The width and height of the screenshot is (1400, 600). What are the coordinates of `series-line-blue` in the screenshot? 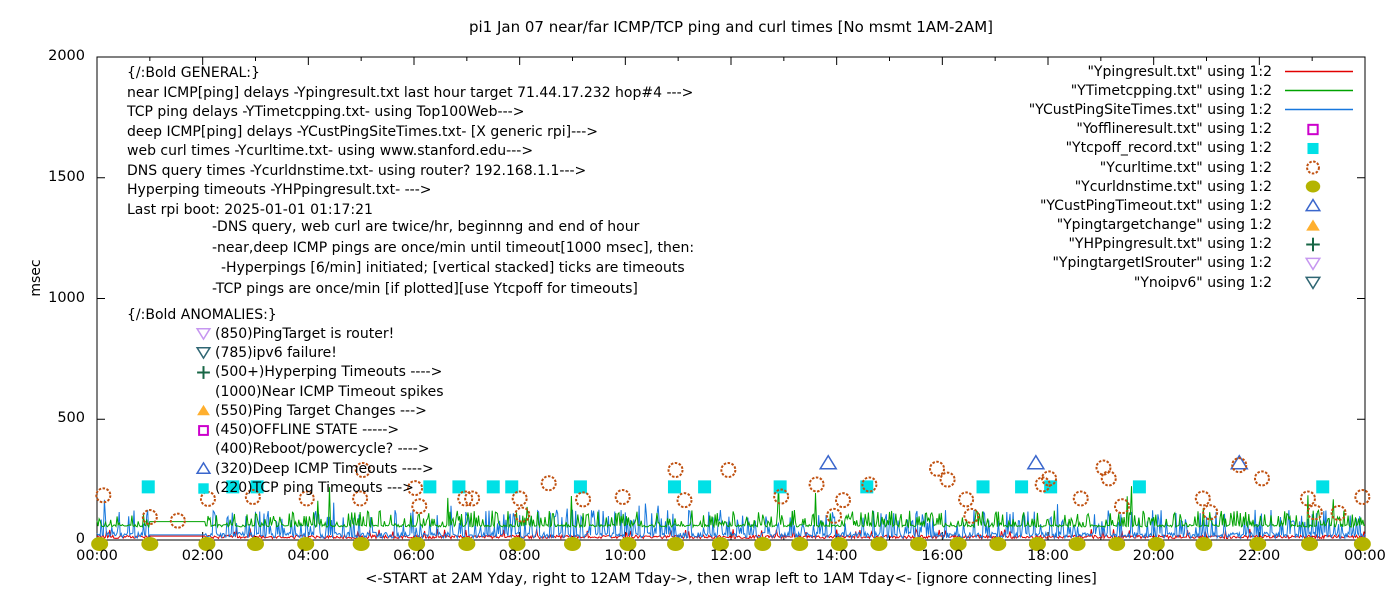 It's located at (731, 519).